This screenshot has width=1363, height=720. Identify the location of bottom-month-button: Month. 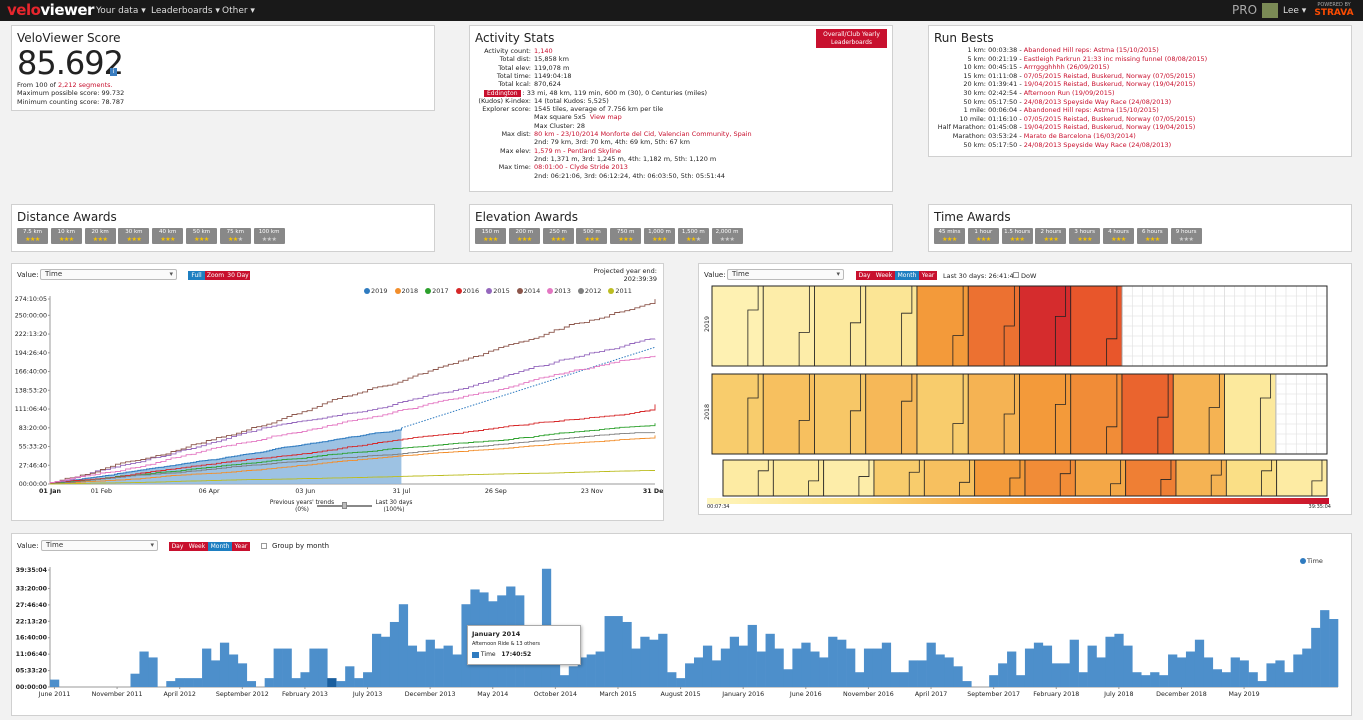
(220, 546).